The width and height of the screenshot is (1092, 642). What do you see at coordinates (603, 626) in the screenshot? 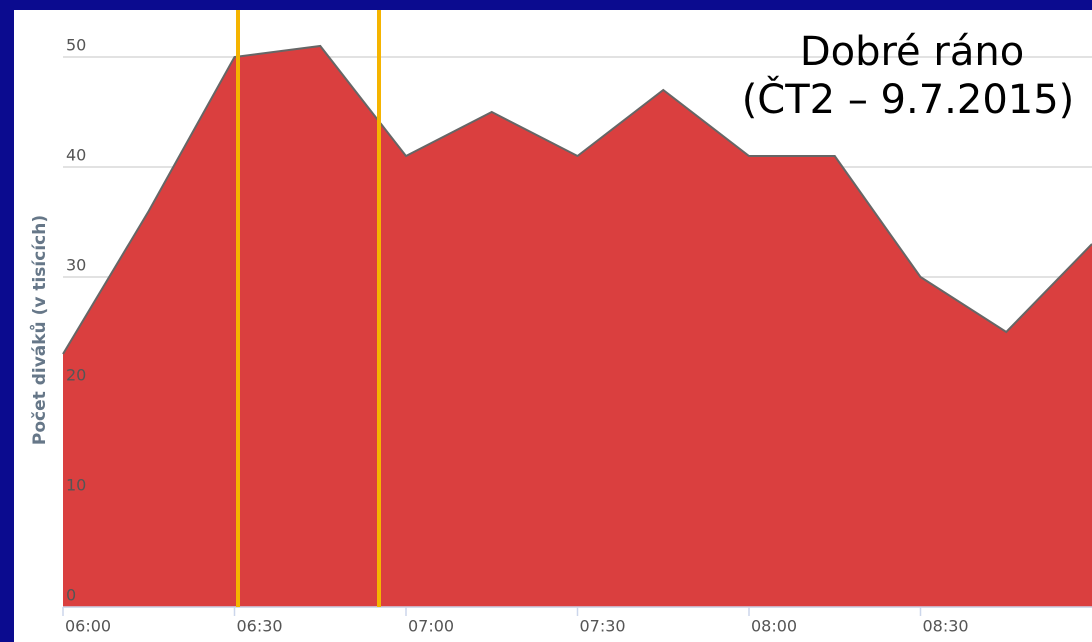
I see `x-tick-label: 07:30` at bounding box center [603, 626].